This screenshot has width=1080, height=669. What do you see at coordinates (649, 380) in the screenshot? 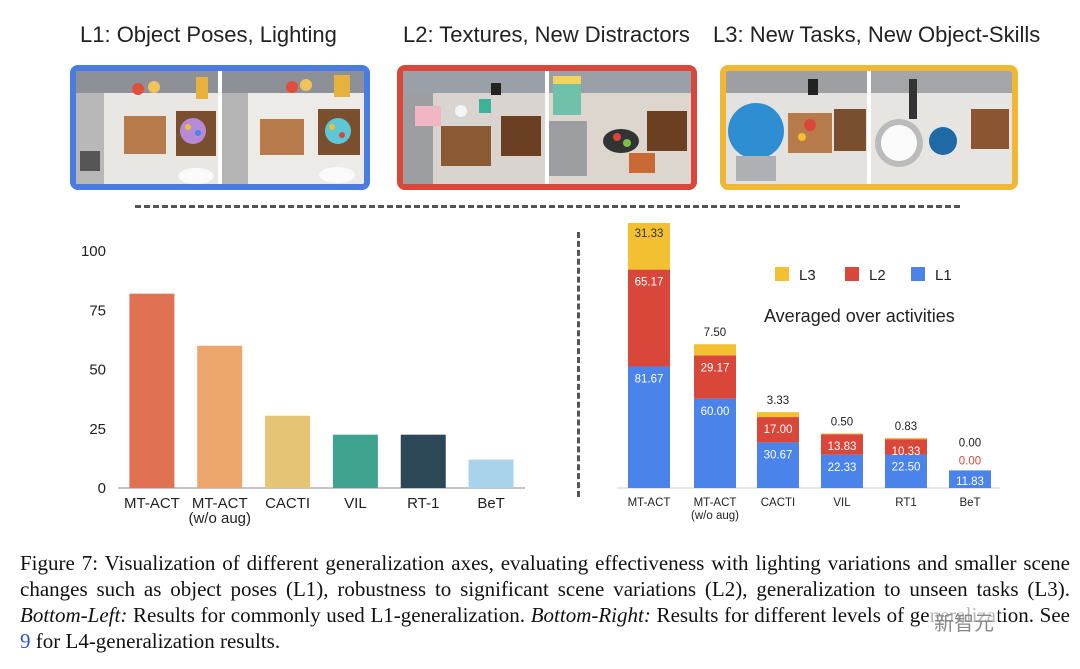
I see `data-label: 81.67` at bounding box center [649, 380].